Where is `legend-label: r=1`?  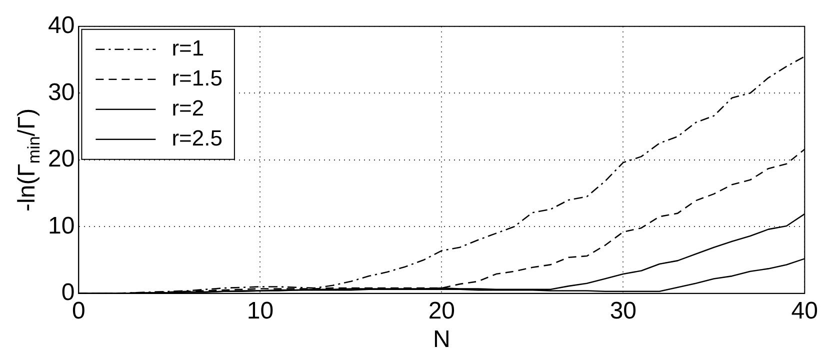
legend-label: r=1 is located at coordinates (188, 47).